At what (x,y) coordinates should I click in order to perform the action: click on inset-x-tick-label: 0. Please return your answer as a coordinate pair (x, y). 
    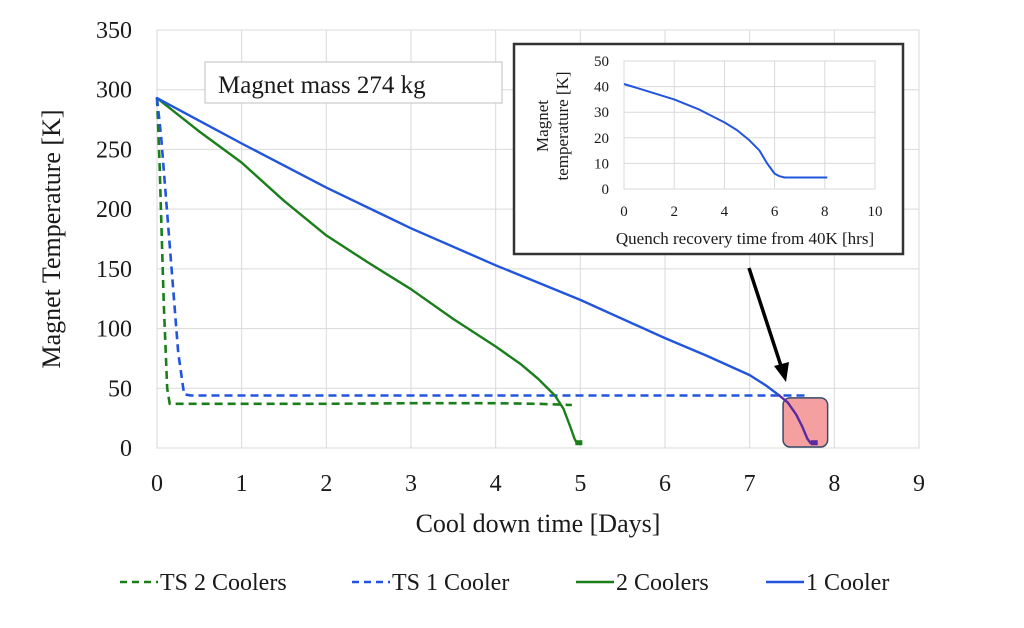
    Looking at the image, I should click on (624, 212).